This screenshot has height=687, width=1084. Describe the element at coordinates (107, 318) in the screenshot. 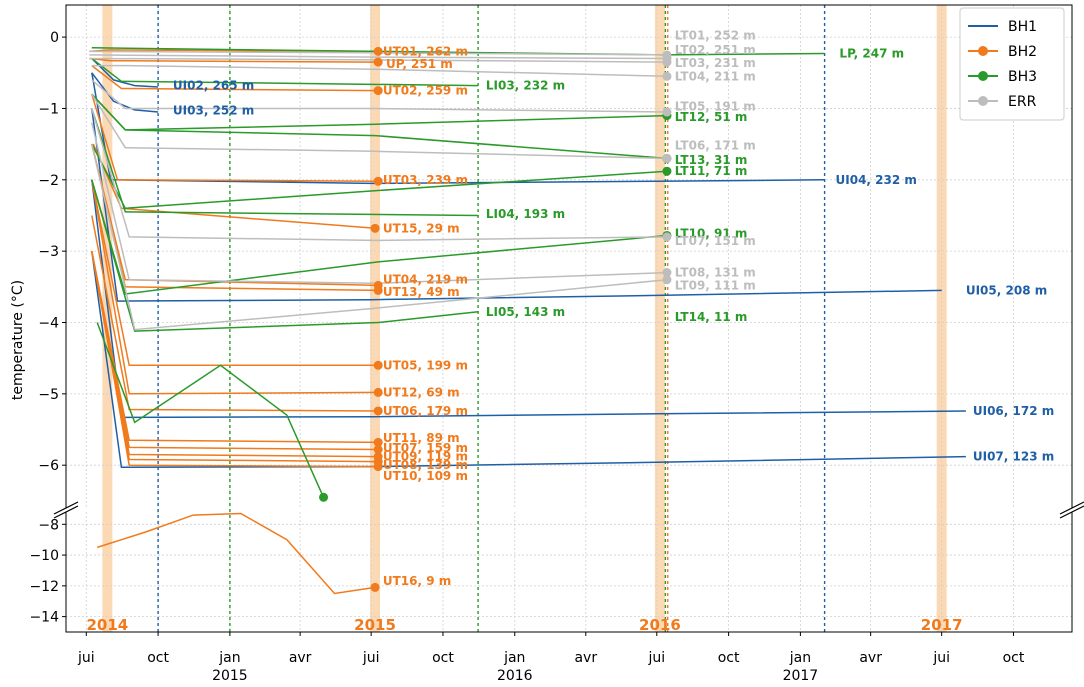

I see `year-band-2014` at that location.